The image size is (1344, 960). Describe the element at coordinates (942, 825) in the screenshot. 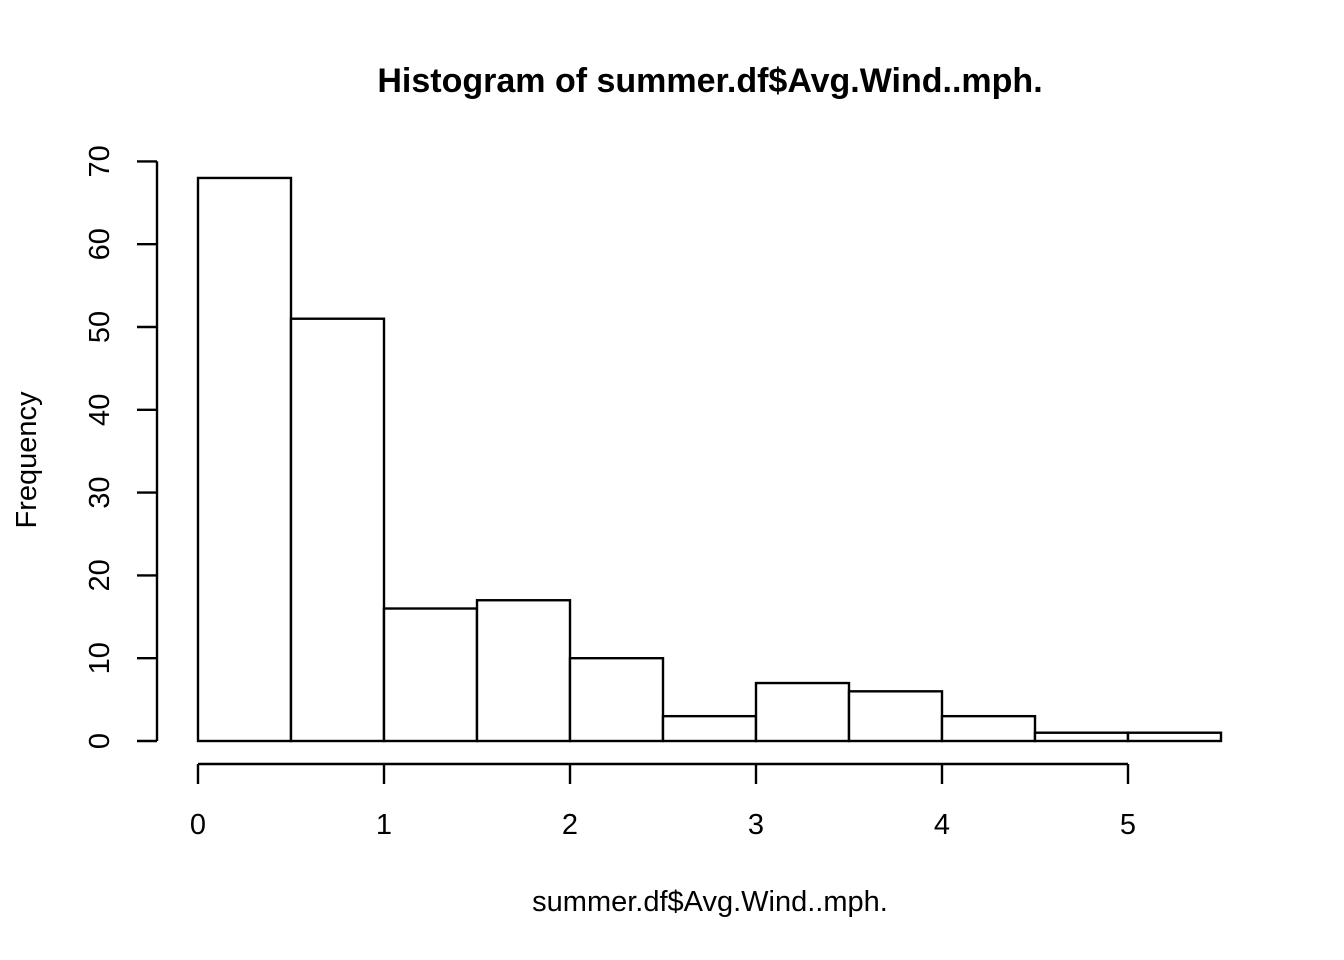

I see `x-tick-label: 4` at that location.